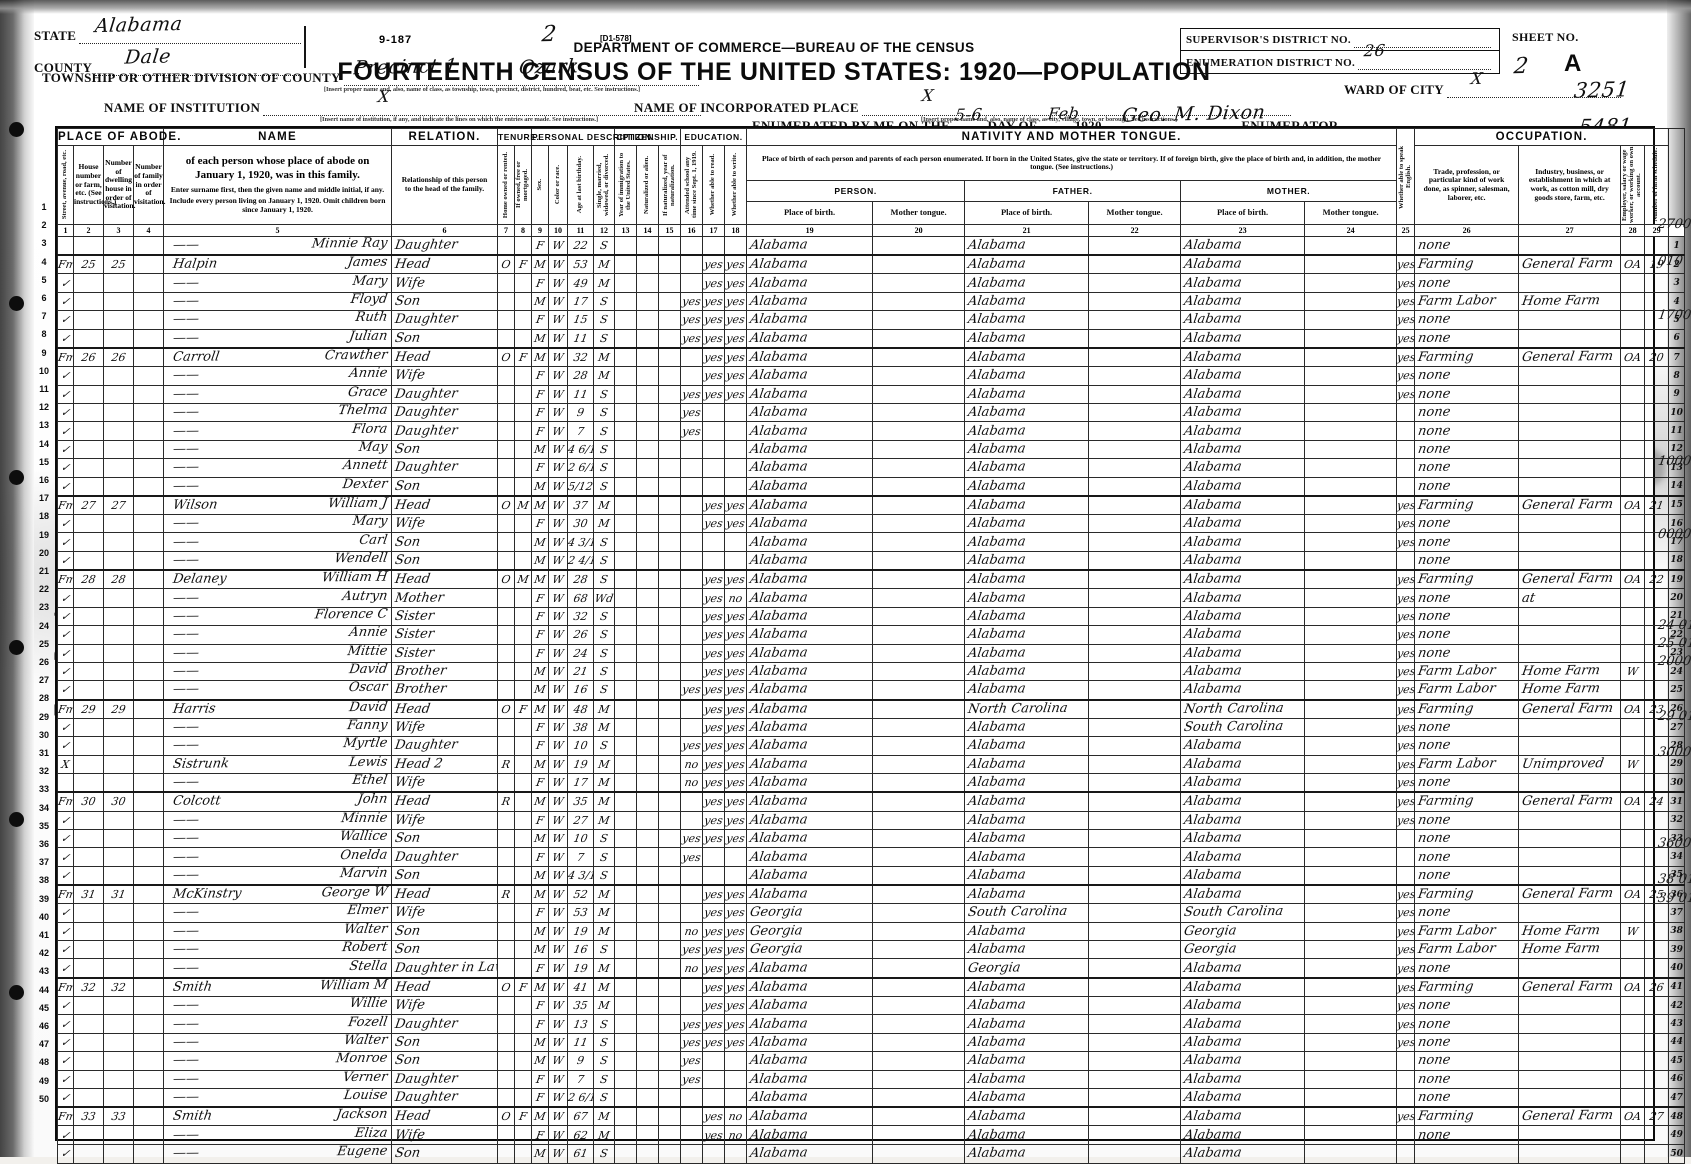 The image size is (1691, 1164). I want to click on cell-name: Harris David, so click(278, 709).